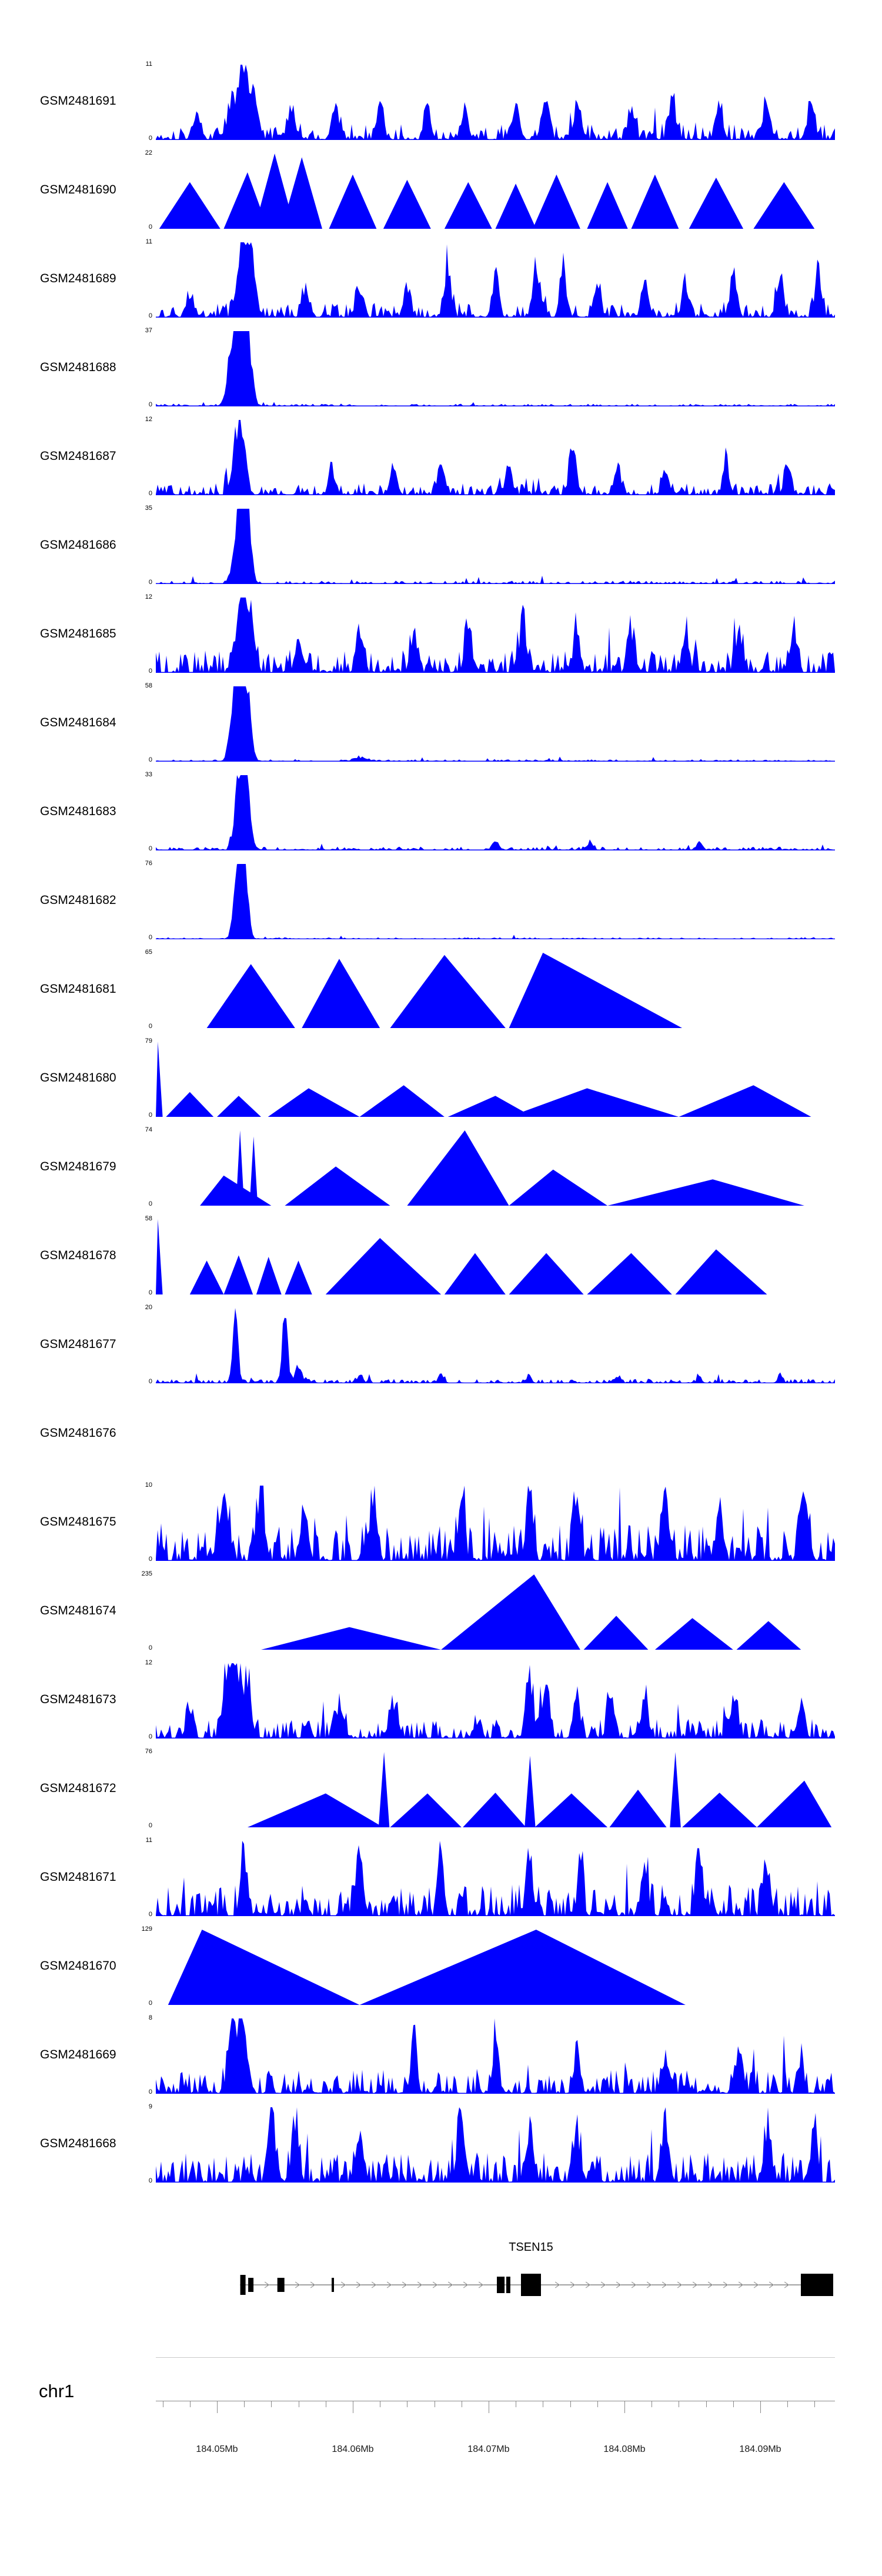 This screenshot has width=882, height=2576. Describe the element at coordinates (78, 2143) in the screenshot. I see `track-label: GSM2481668` at that location.